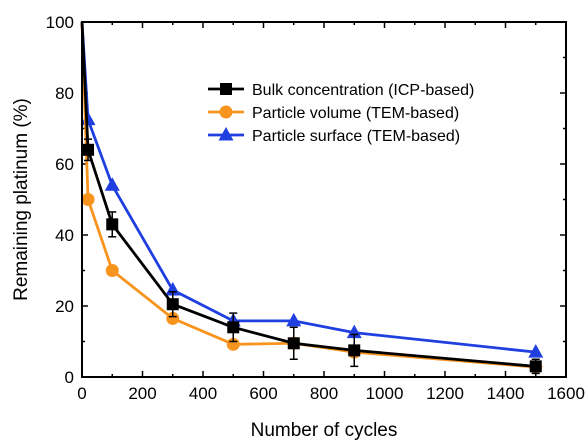  Describe the element at coordinates (566, 393) in the screenshot. I see `x-tick-label: 1600` at that location.